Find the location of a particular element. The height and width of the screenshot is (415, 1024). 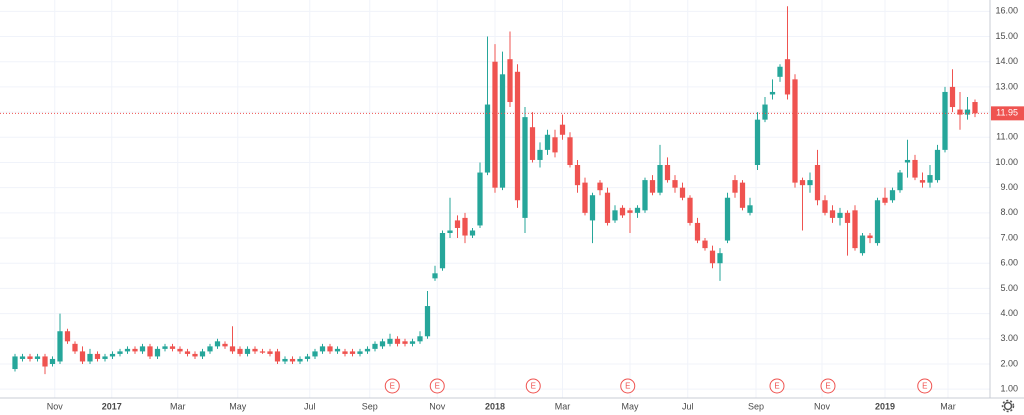

y-tick-label: 1.00 is located at coordinates (1009, 389).